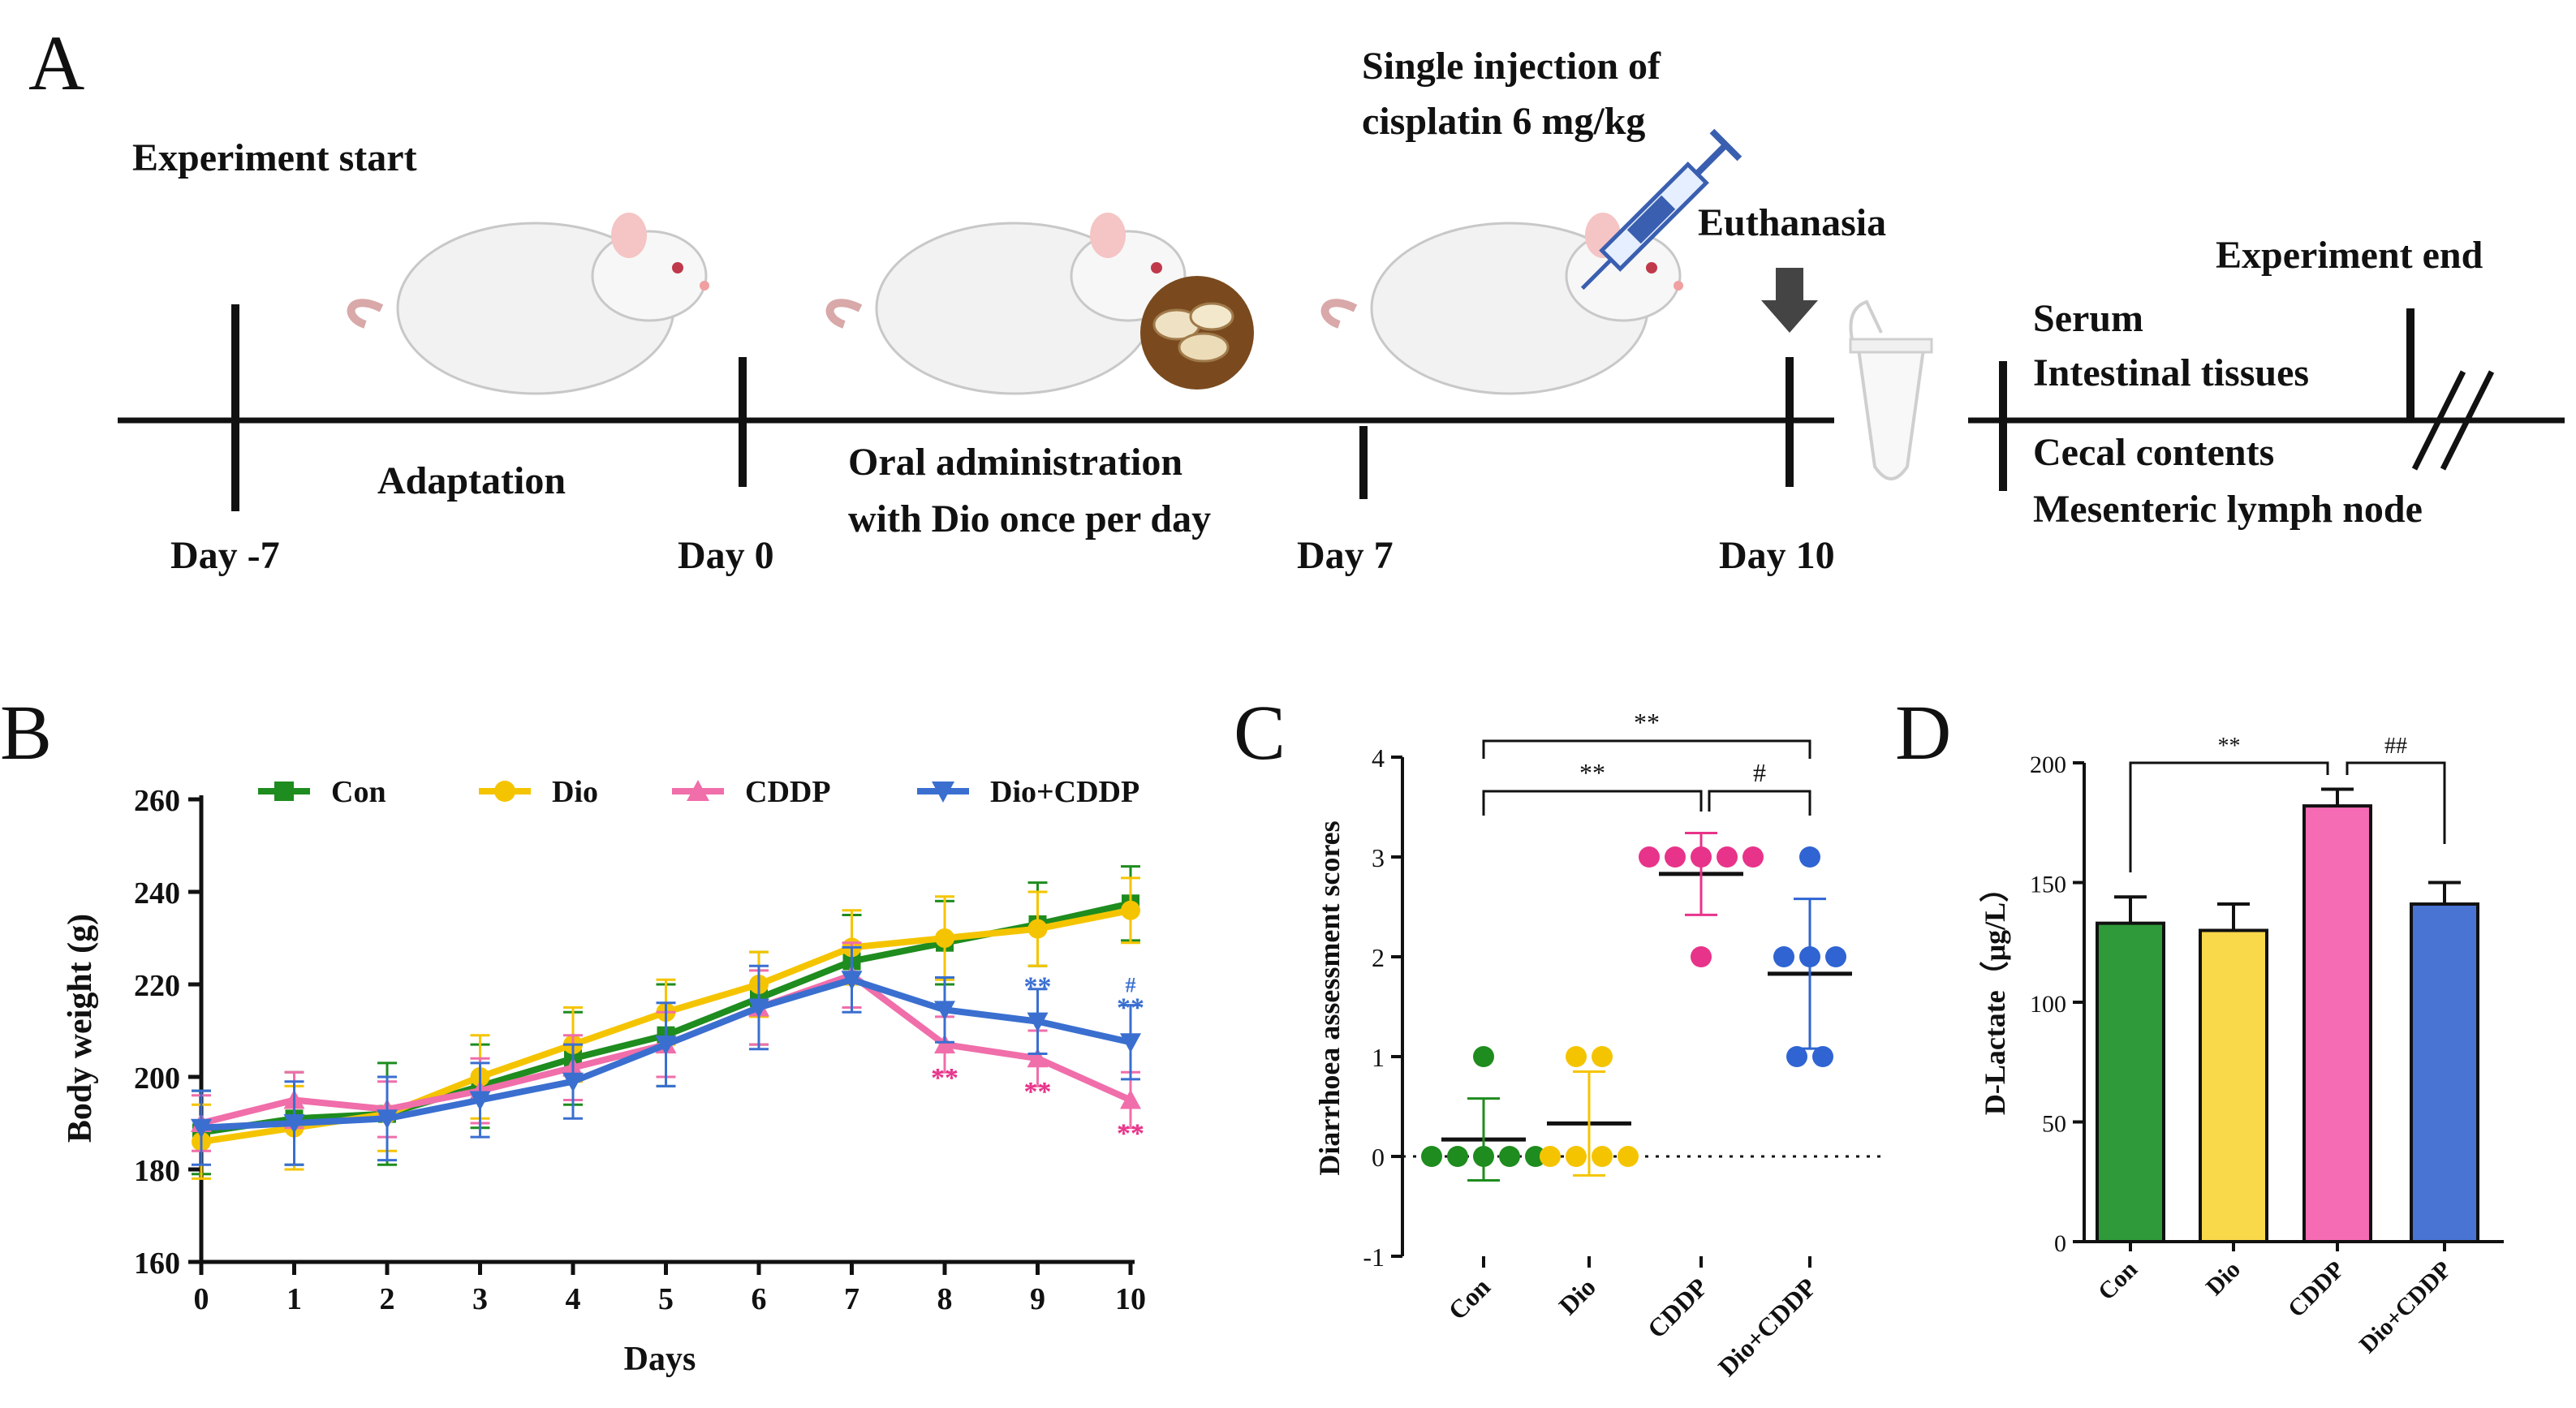 The width and height of the screenshot is (2576, 1408). Describe the element at coordinates (2395, 746) in the screenshot. I see `significance-label: ##` at that location.